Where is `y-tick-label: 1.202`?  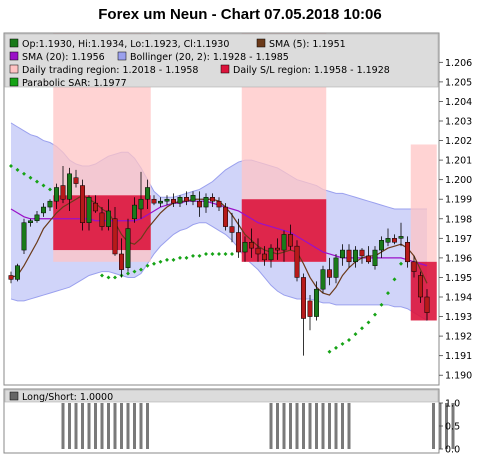 y-tick-label: 1.202 is located at coordinates (458, 141).